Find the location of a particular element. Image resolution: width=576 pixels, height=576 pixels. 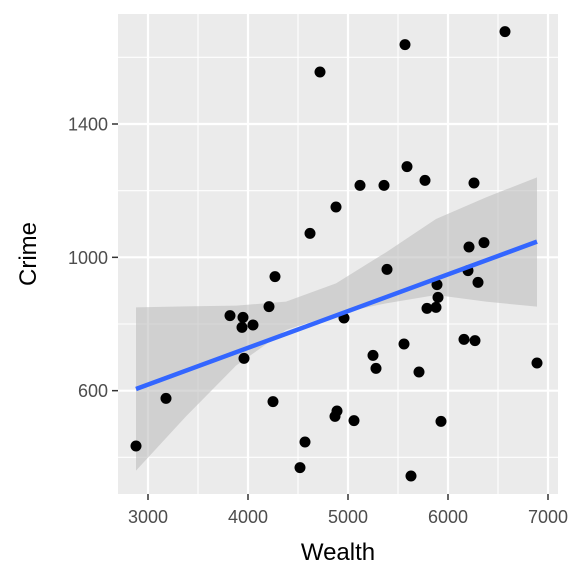

x-tick-label: 6000 is located at coordinates (448, 517).